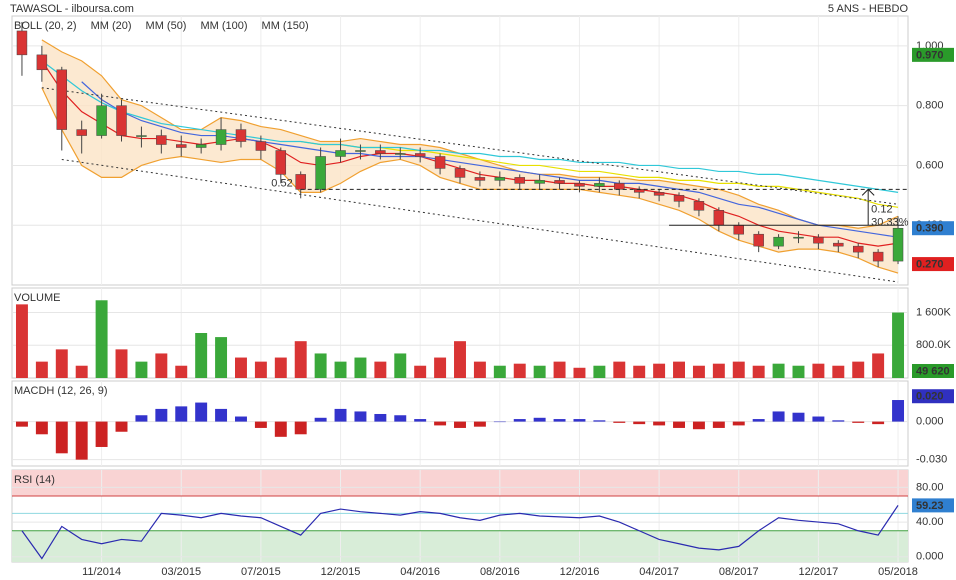 The width and height of the screenshot is (956, 580). What do you see at coordinates (285, 26) in the screenshot?
I see `legend-entry: MM (150)` at bounding box center [285, 26].